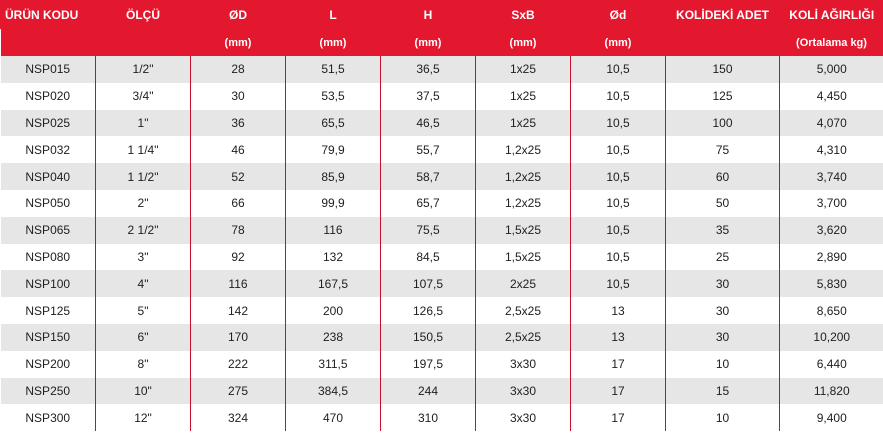 The image size is (883, 441). Describe the element at coordinates (831, 203) in the screenshot. I see `cell-box-weight: 3,700` at that location.